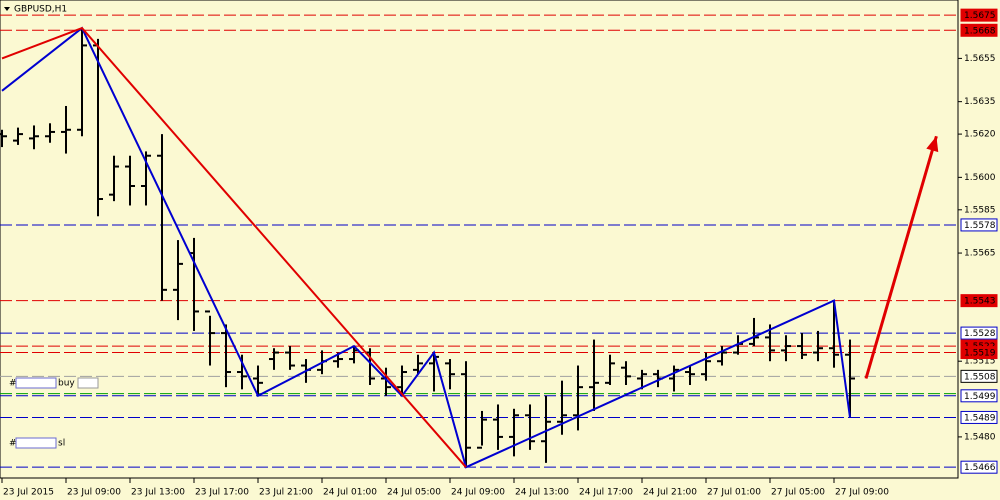 Image resolution: width=1000 pixels, height=500 pixels. What do you see at coordinates (980, 178) in the screenshot?
I see `y-tick-label: 1.5600` at bounding box center [980, 178].